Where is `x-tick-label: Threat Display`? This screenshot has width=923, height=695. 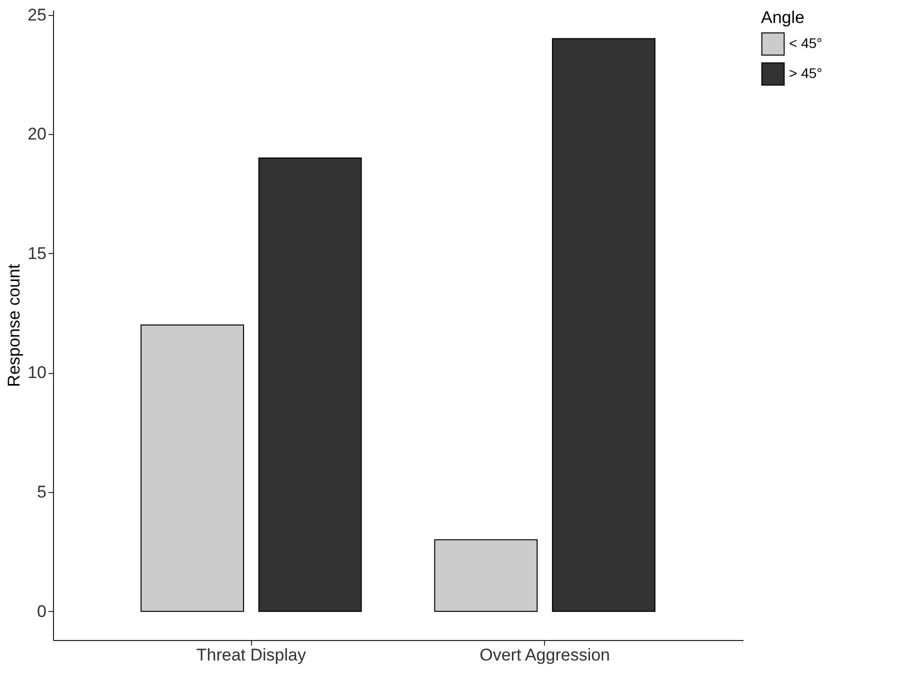 x-tick-label: Threat Display is located at coordinates (251, 655).